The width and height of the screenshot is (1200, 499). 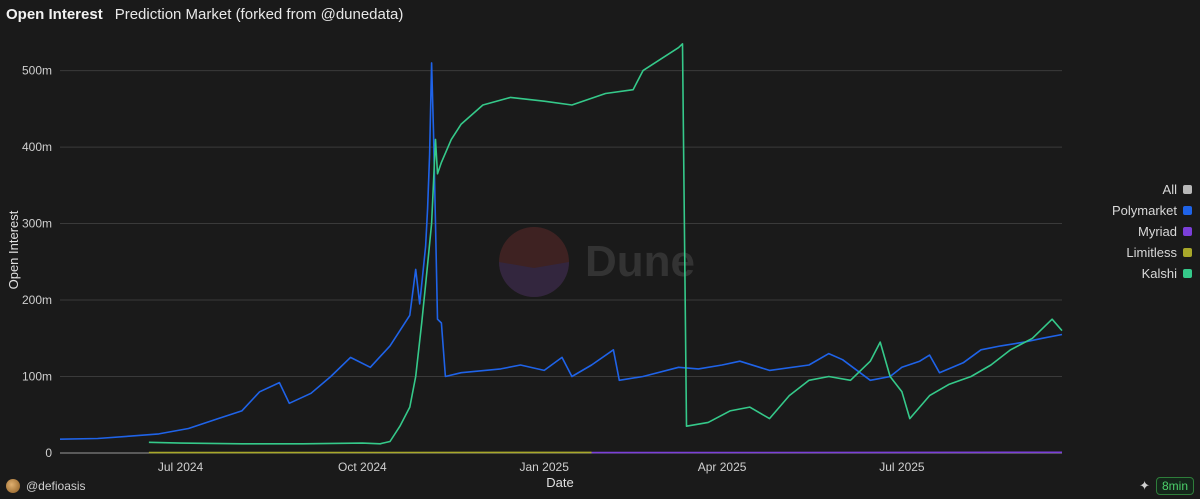 I want to click on refresh-time-badge: 8min, so click(x=1174, y=486).